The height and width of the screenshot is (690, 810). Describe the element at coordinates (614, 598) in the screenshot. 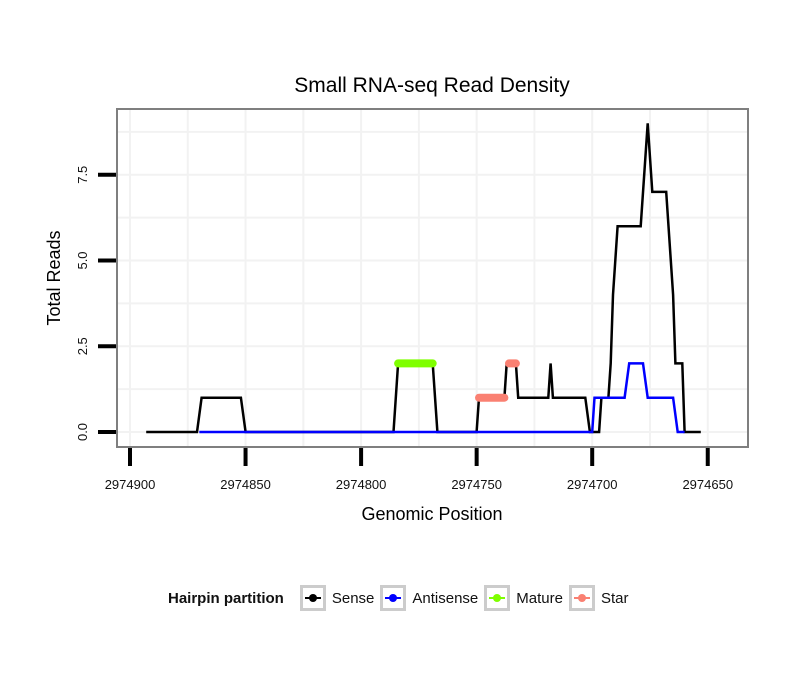

I see `legend-label: Star` at that location.